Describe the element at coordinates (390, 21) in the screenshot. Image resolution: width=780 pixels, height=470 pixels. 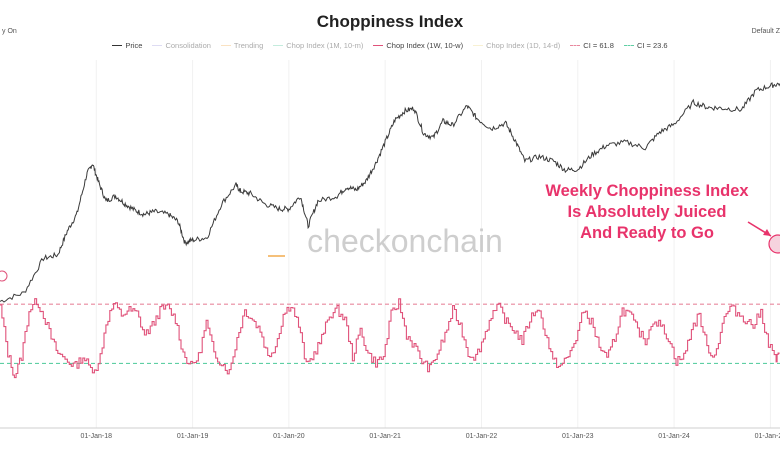
I see `chart-title: Choppiness Index` at that location.